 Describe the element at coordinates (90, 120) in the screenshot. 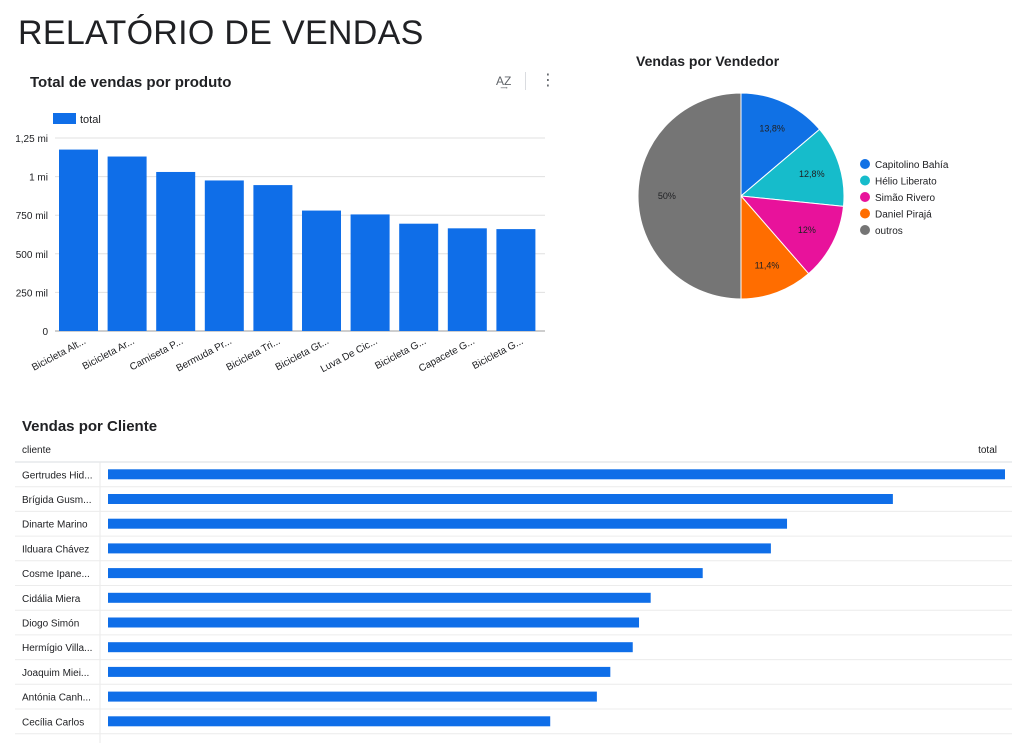

I see `legend-label-total: total` at that location.